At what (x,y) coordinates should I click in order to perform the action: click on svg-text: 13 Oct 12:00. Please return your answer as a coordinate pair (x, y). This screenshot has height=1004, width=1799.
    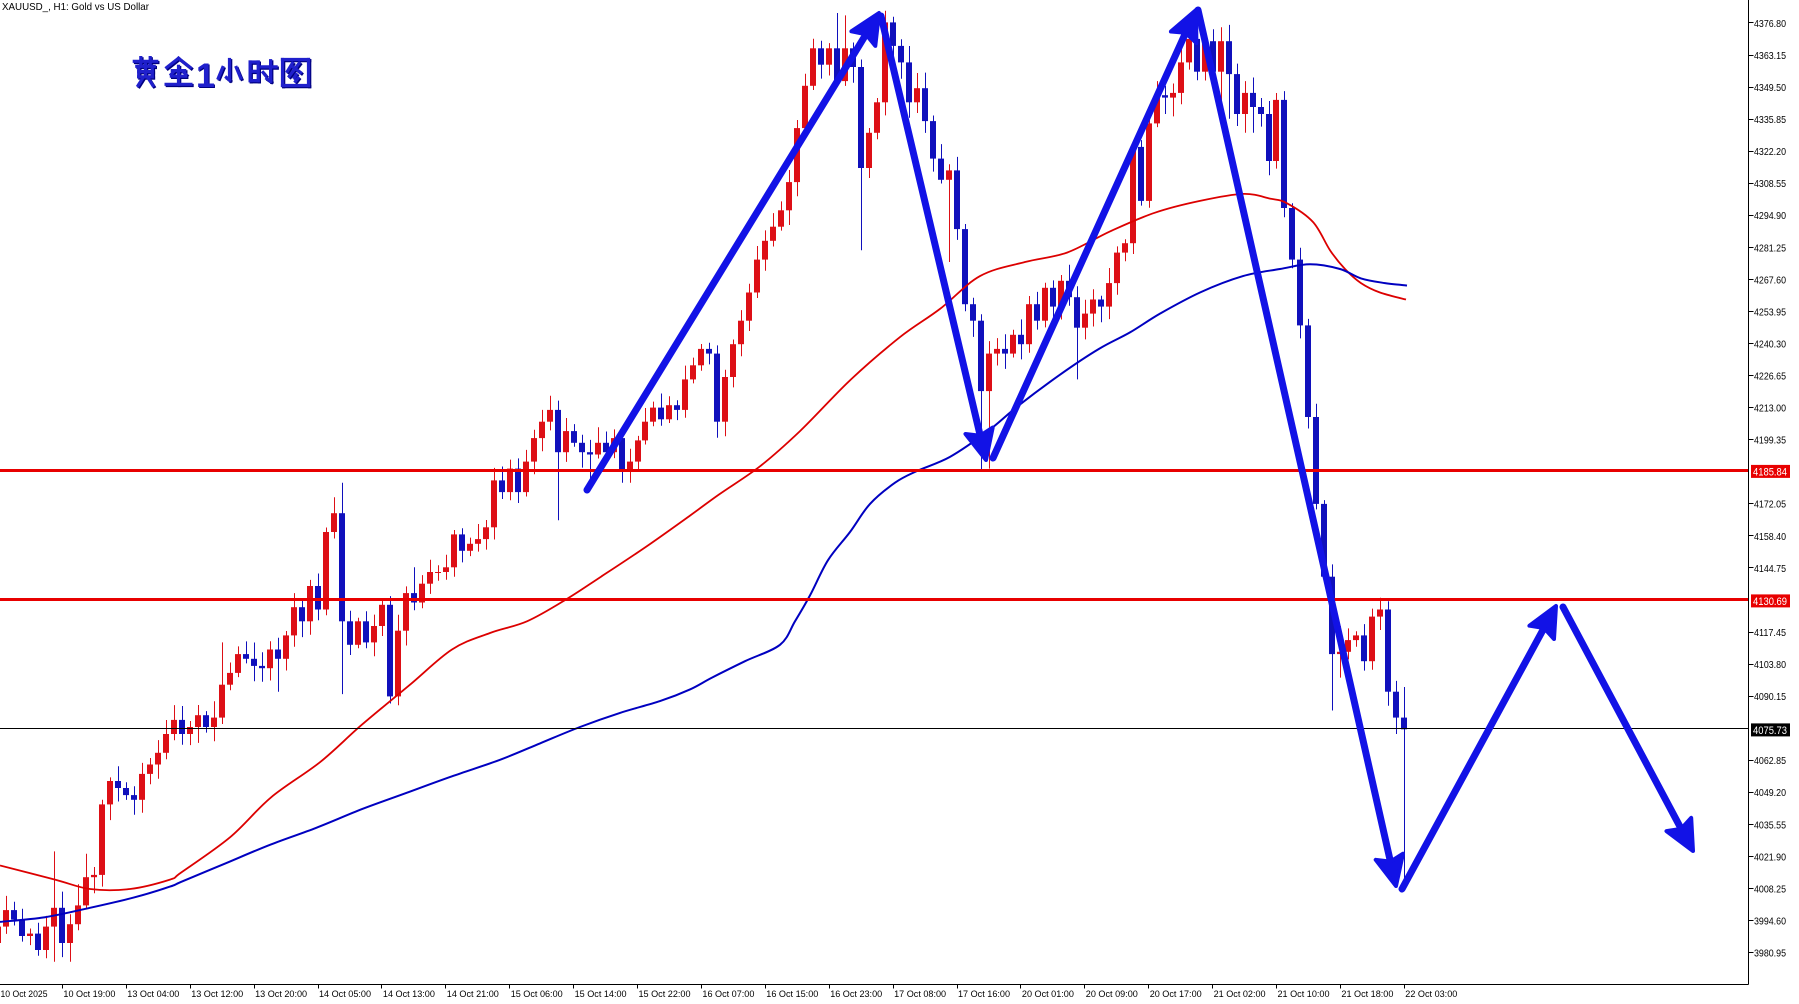
    Looking at the image, I should click on (217, 994).